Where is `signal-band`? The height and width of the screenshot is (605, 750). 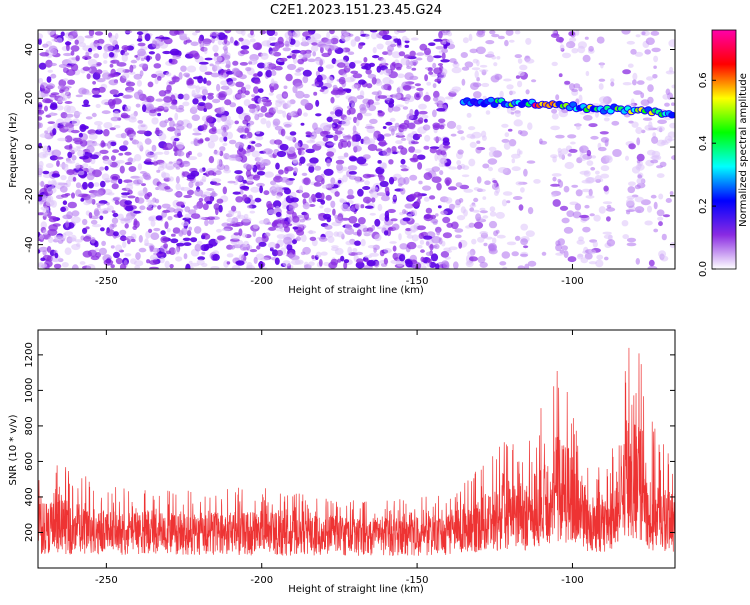
signal-band is located at coordinates (567, 107).